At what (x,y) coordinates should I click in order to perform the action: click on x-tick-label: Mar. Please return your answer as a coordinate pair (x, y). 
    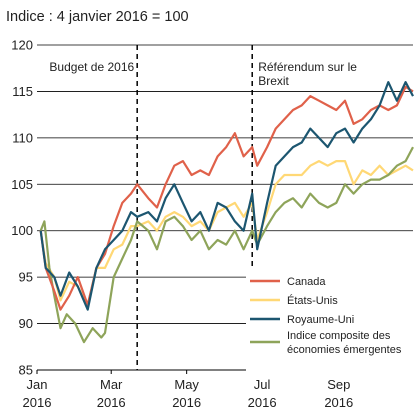
    Looking at the image, I should click on (111, 384).